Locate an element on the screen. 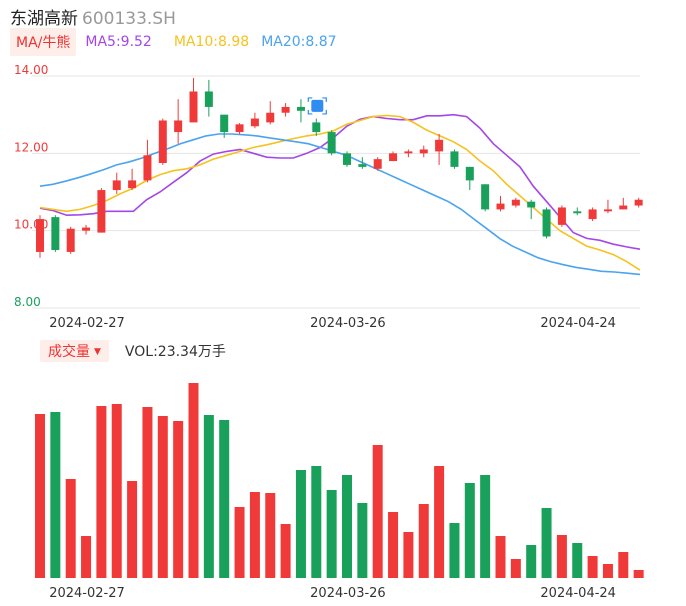  volume-indicator-dropdown: 成交量 ▼ is located at coordinates (74, 351).